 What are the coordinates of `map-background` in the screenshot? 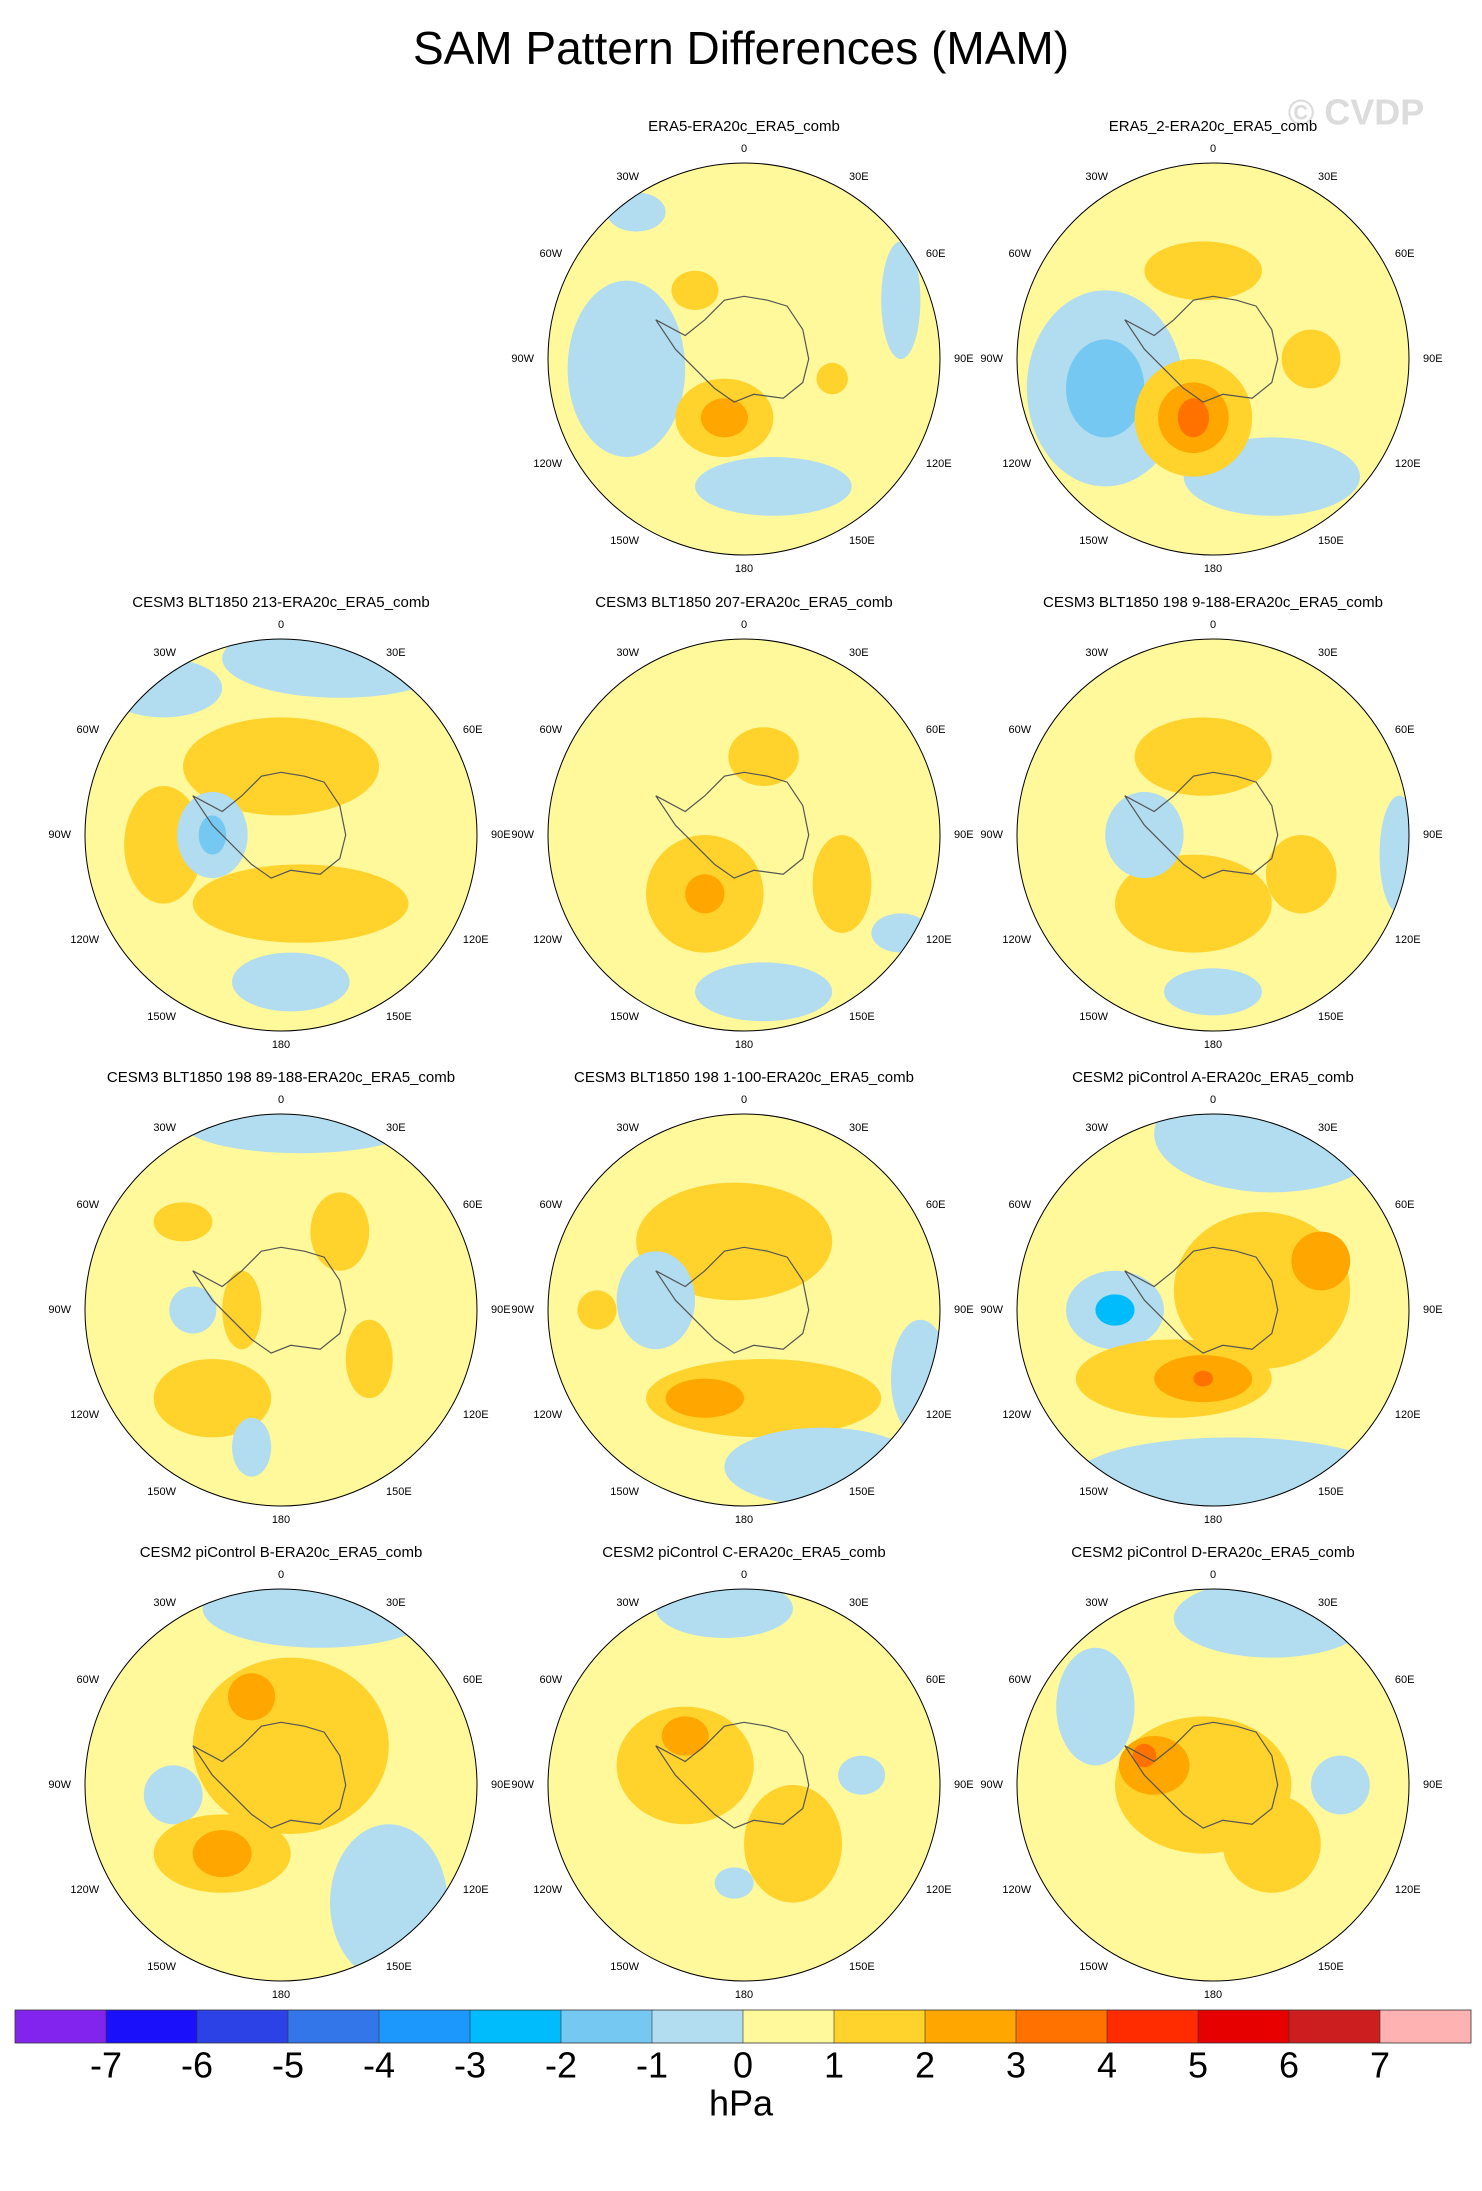 It's located at (281, 1310).